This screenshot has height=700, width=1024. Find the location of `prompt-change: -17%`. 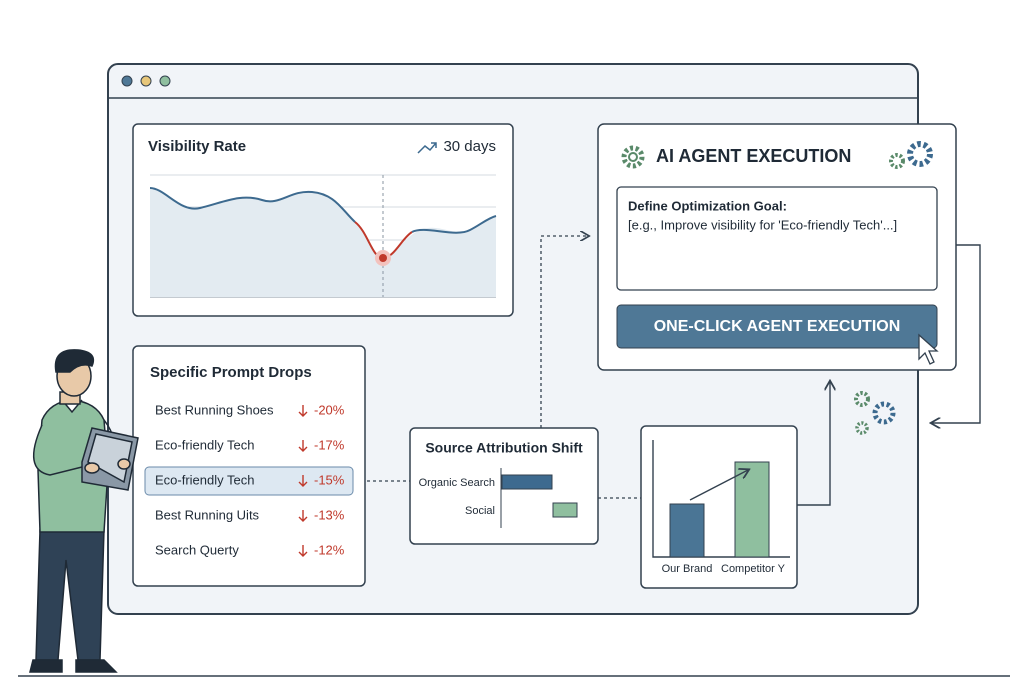

prompt-change: -17% is located at coordinates (329, 444).